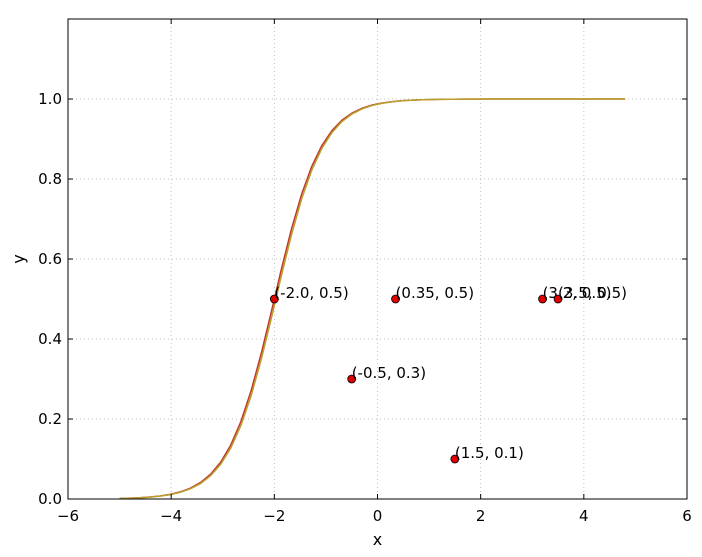  What do you see at coordinates (377, 539) in the screenshot?
I see `x-axis-label: x` at bounding box center [377, 539].